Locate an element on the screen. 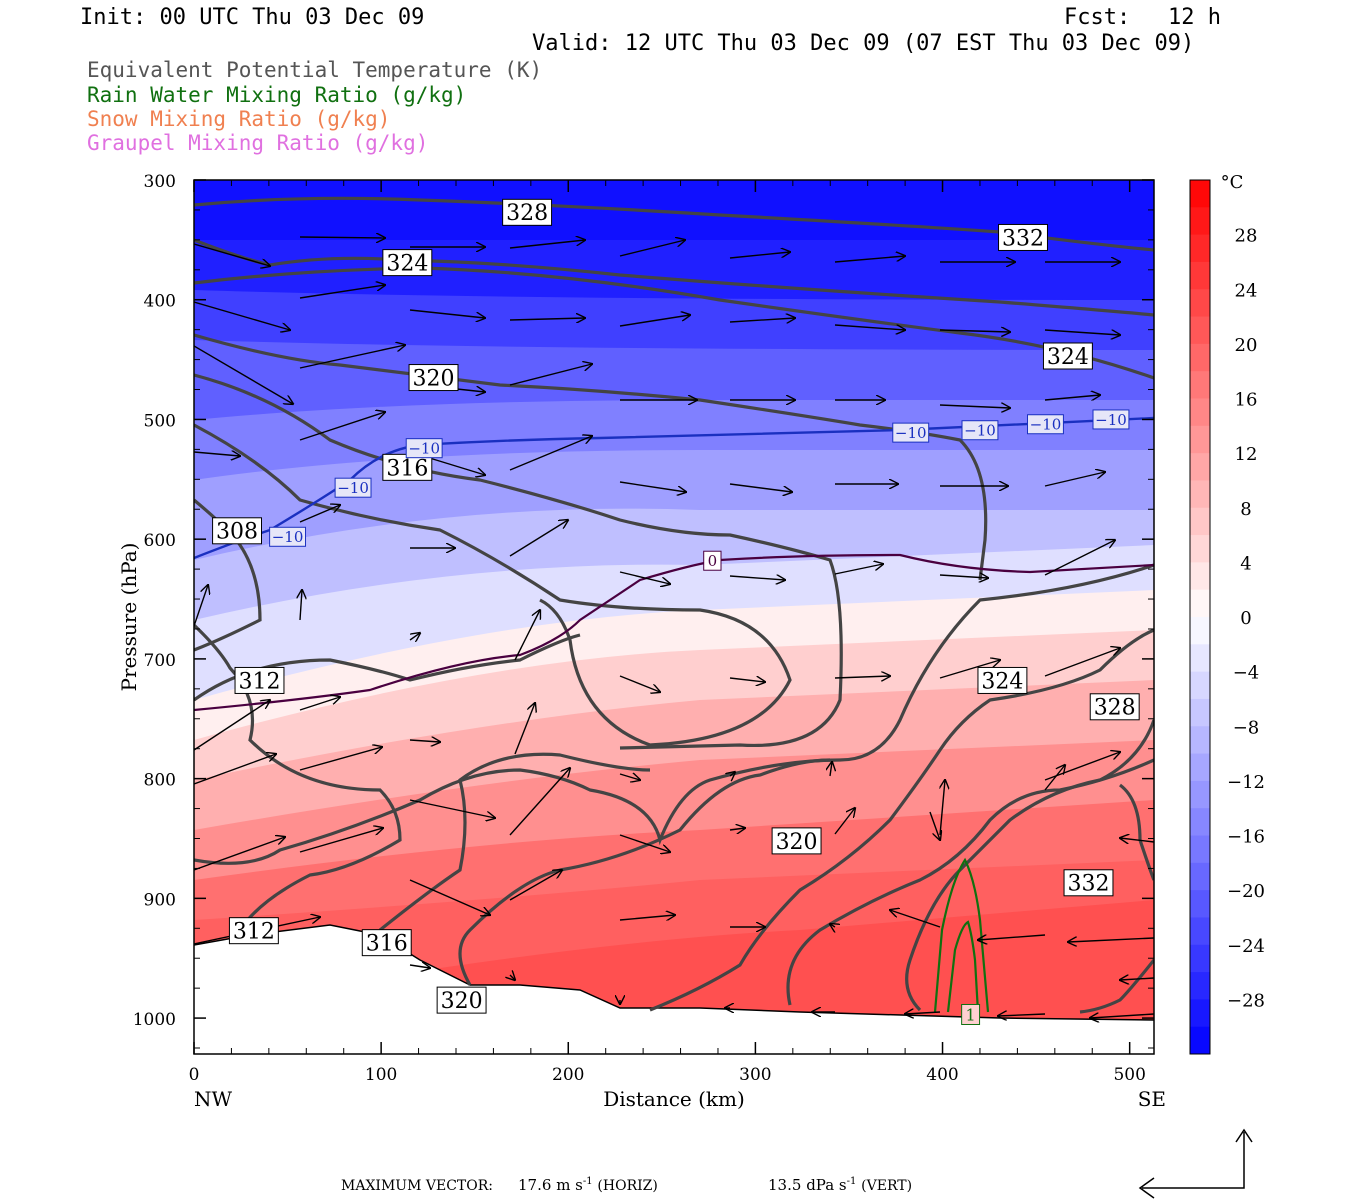 Image resolution: width=1350 pixels, height=1200 pixels. colorbar-frame is located at coordinates (1200, 617).